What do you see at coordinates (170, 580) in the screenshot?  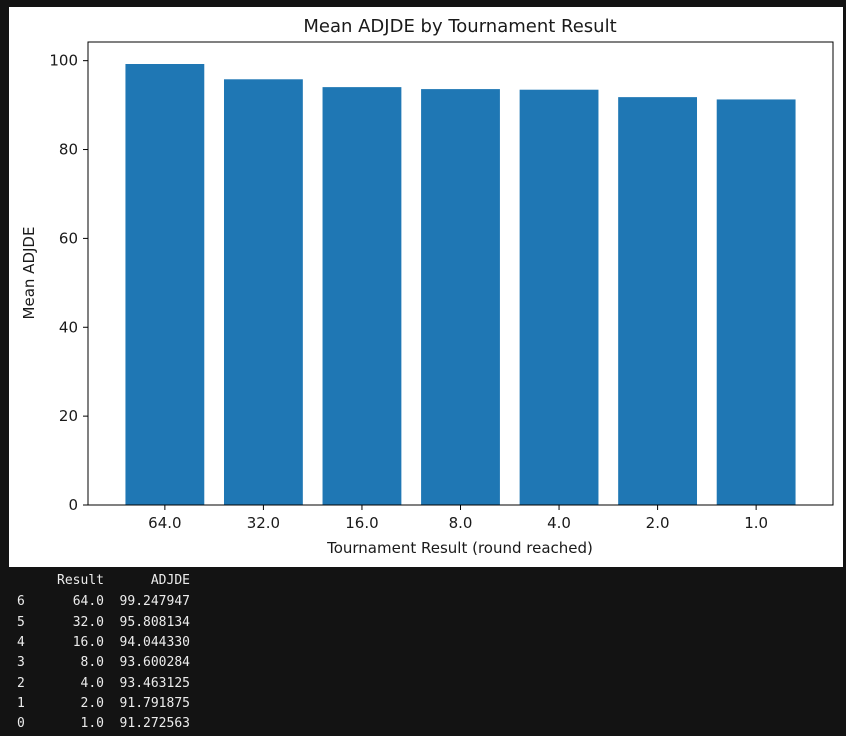 I see `column-header-adjde: ADJDE` at bounding box center [170, 580].